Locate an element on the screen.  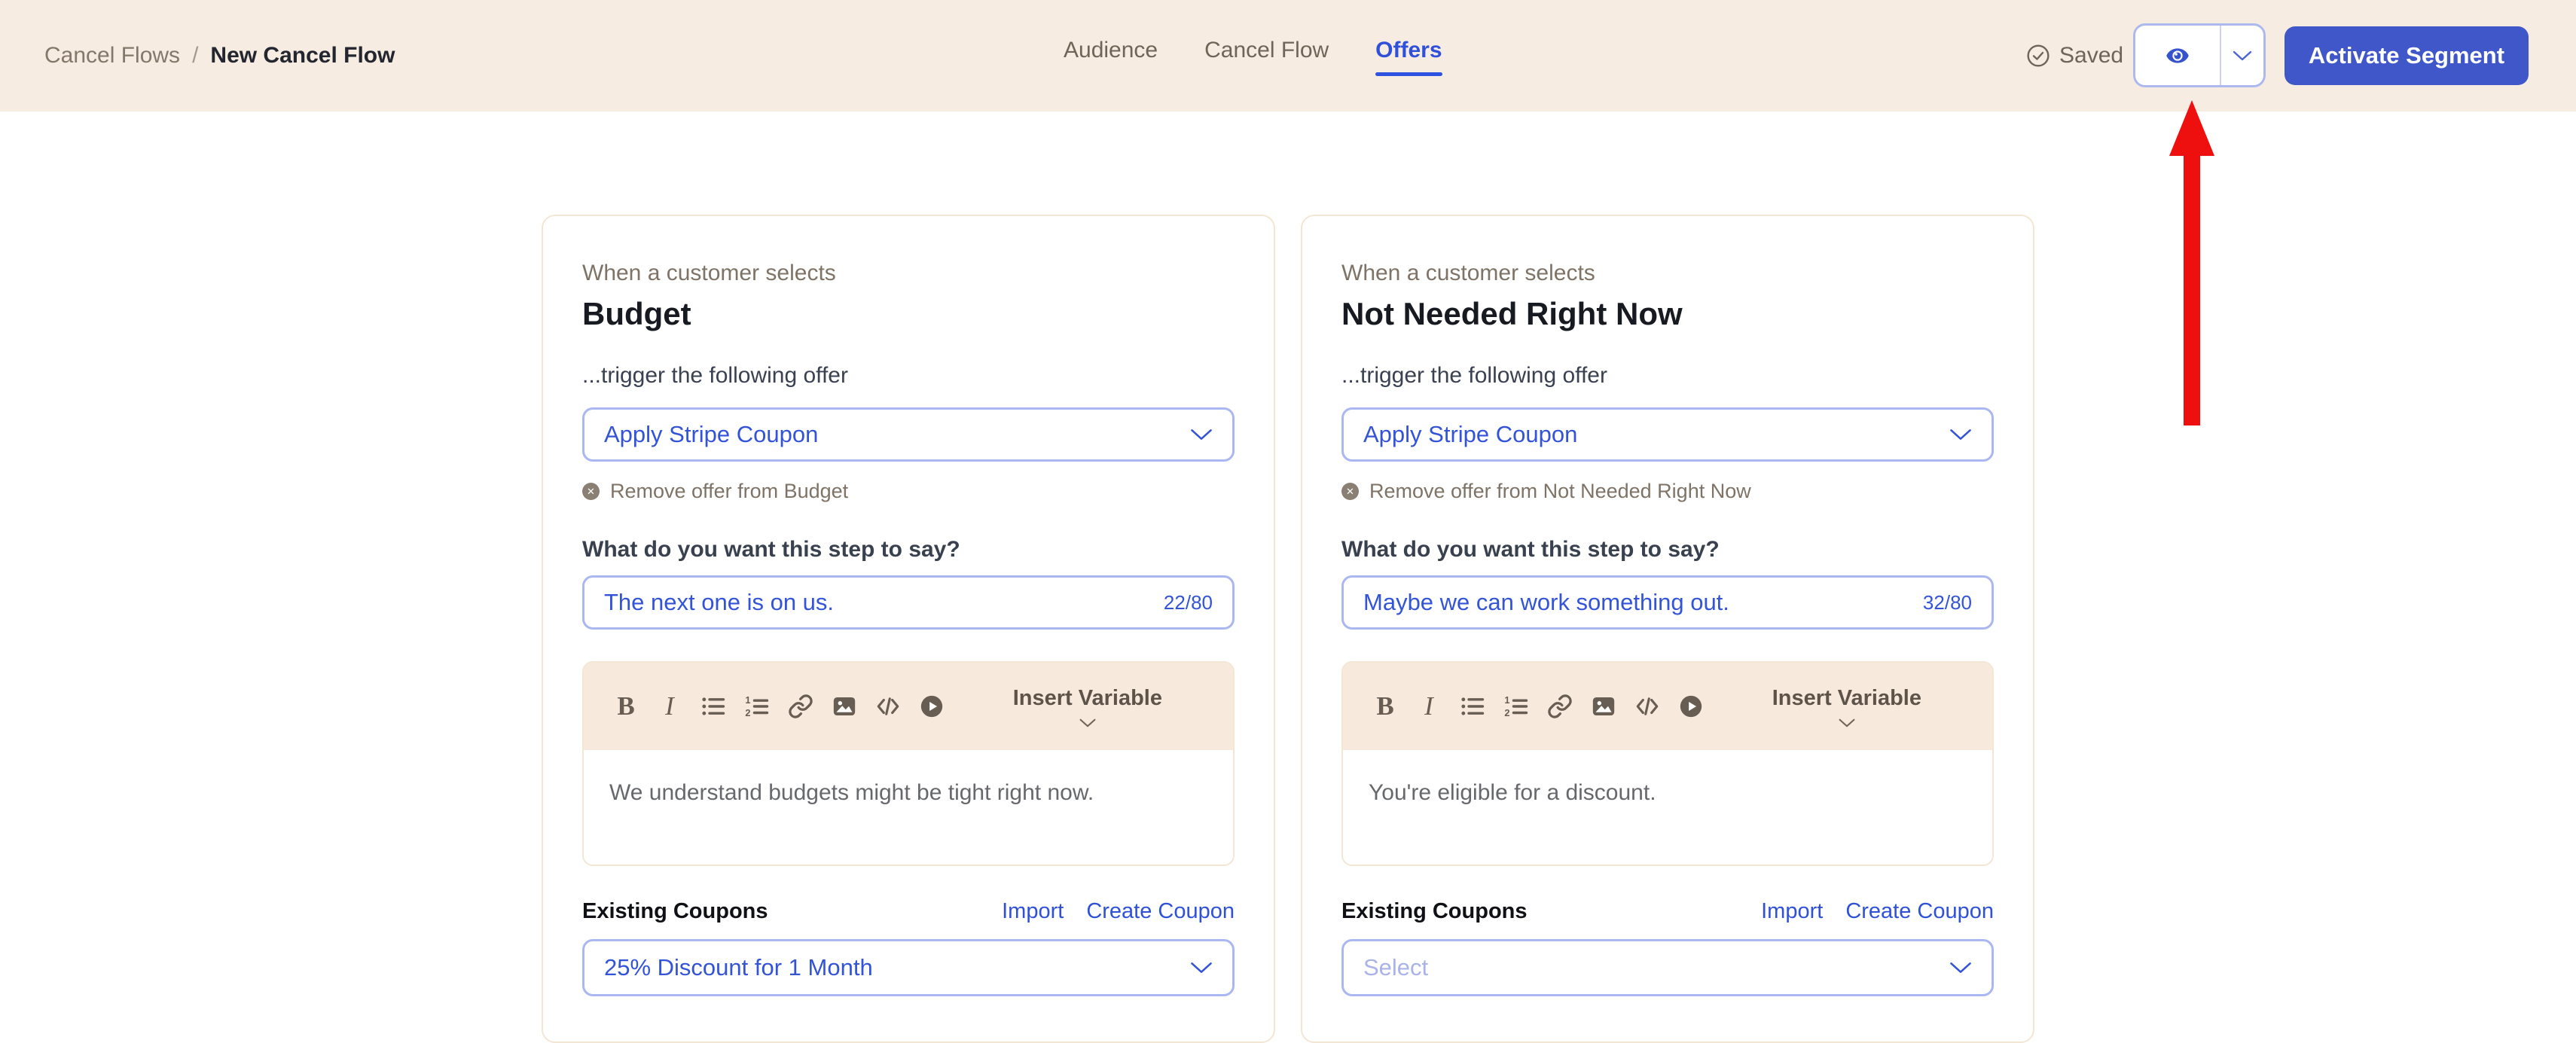
annotation-arrow-up is located at coordinates (2191, 263).